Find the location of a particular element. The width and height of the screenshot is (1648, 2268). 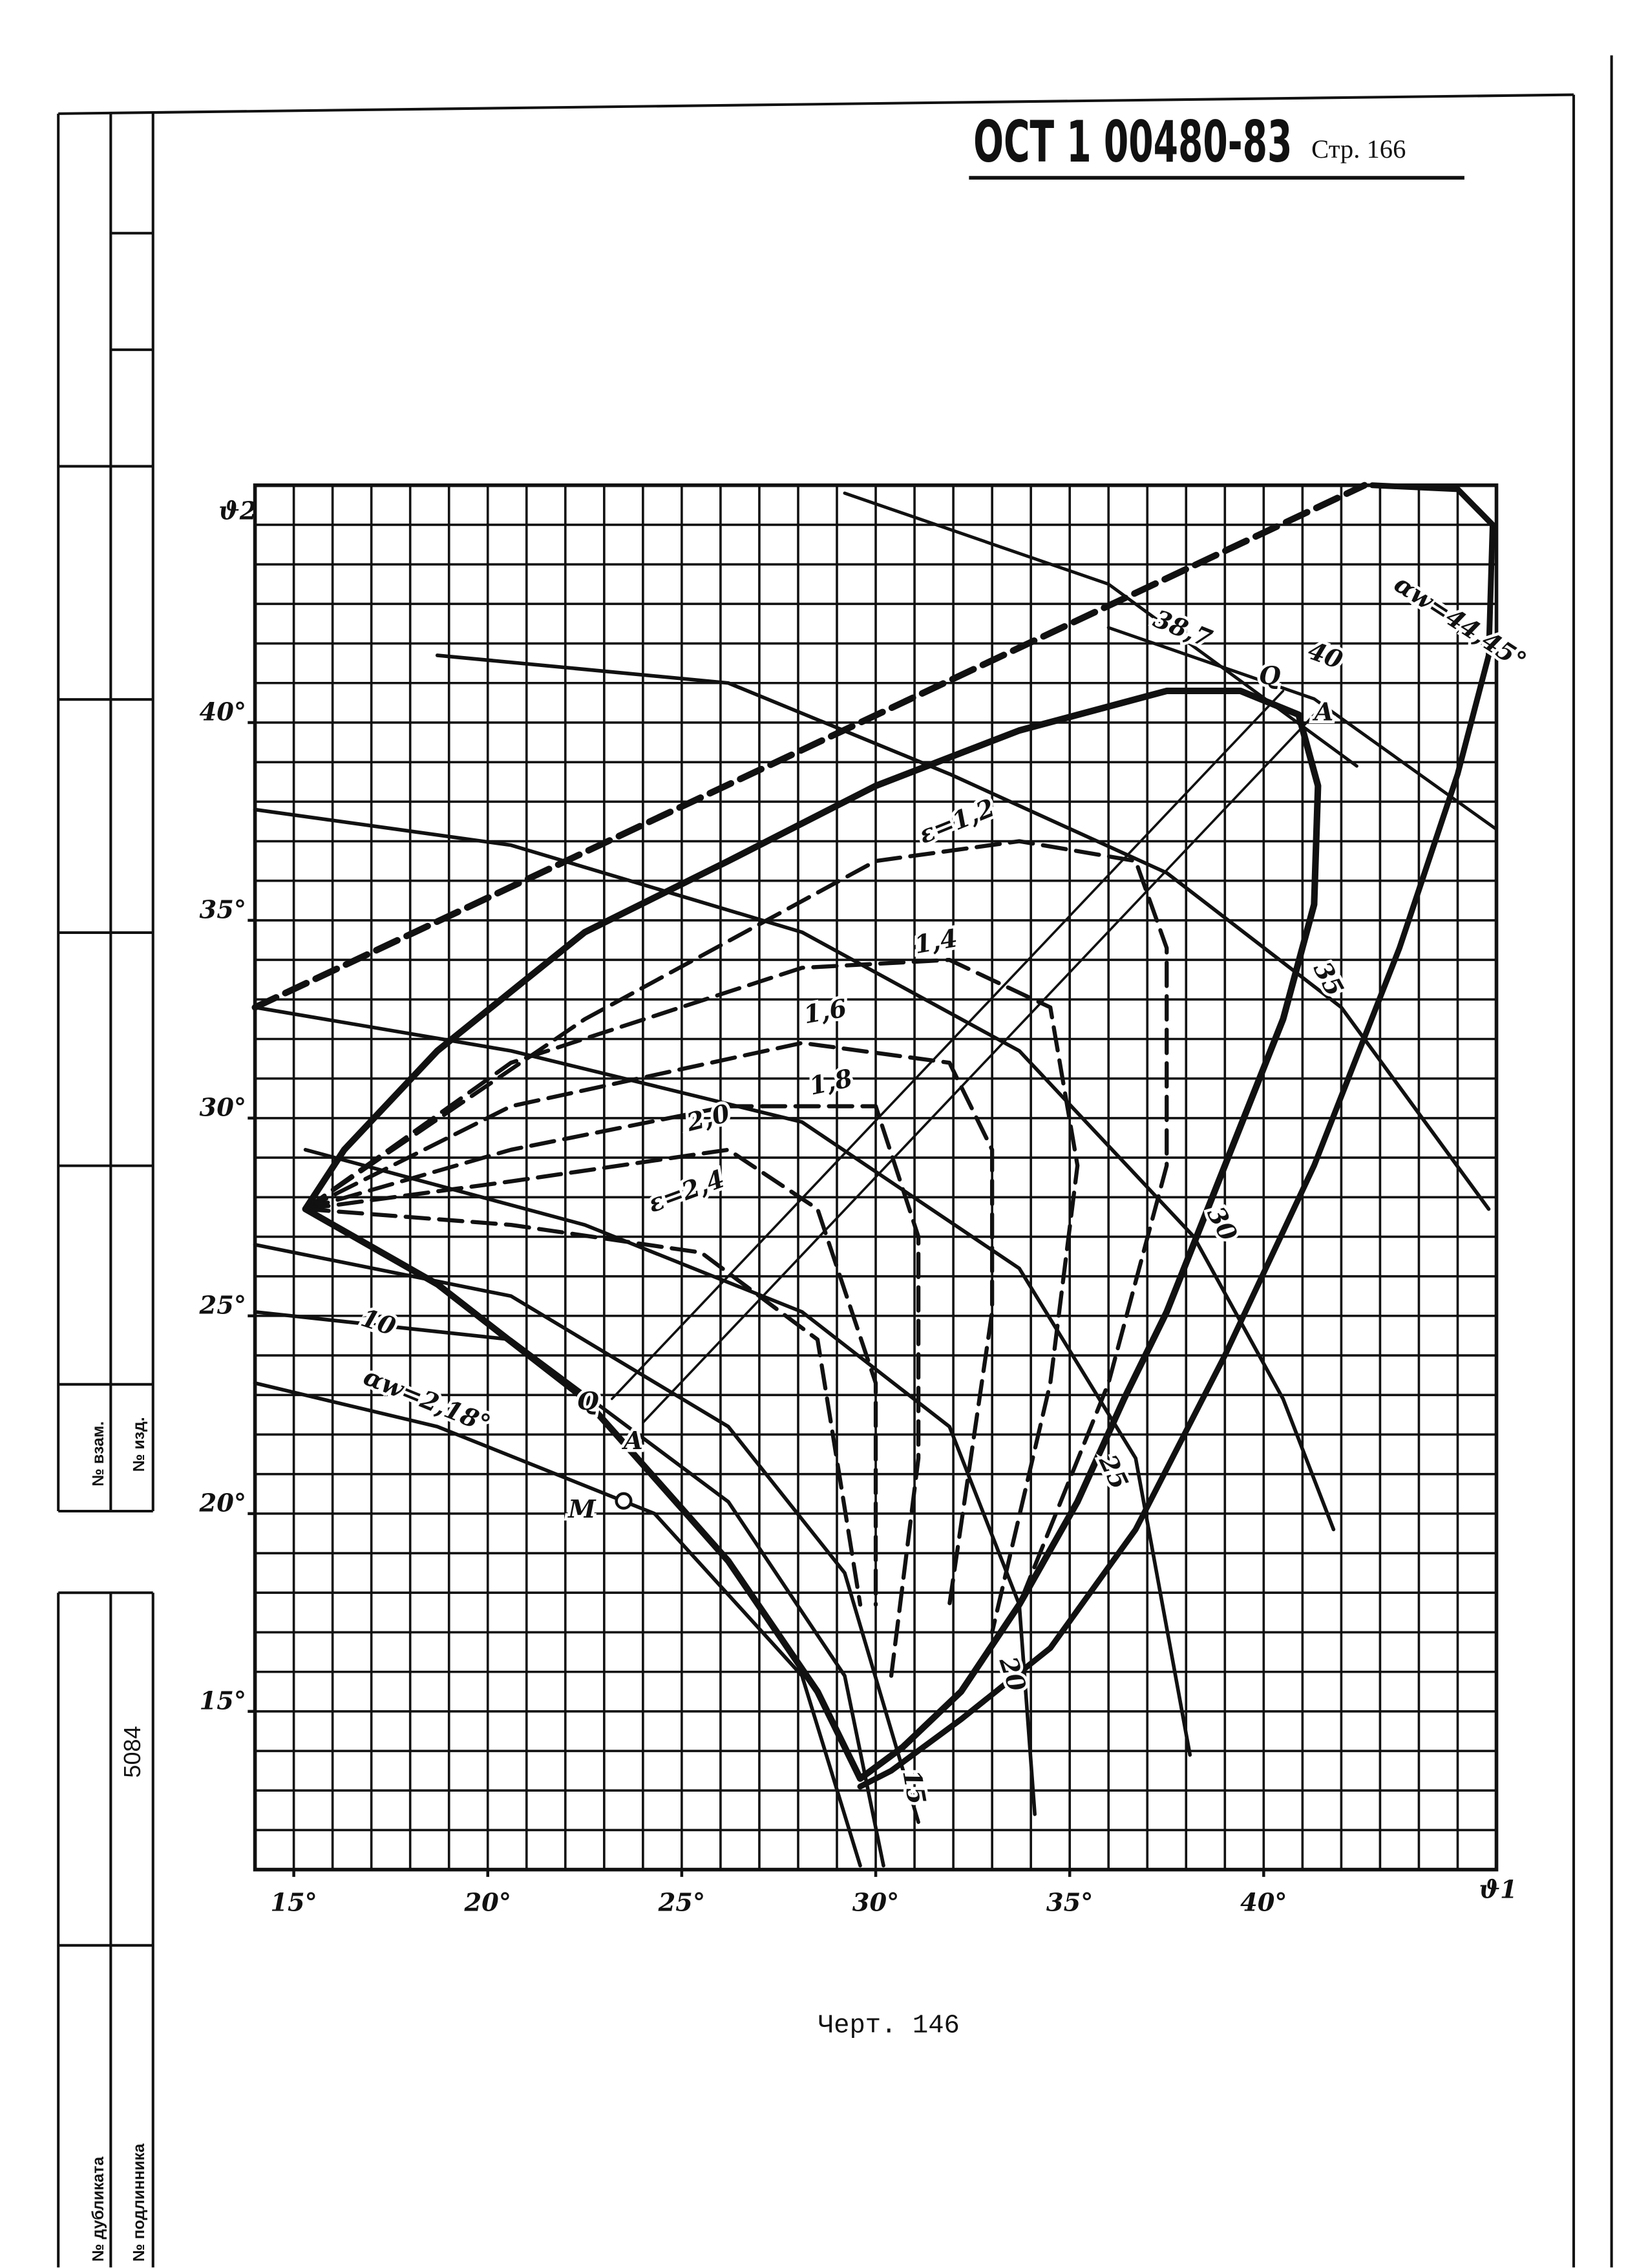

y-tick-label: 15° is located at coordinates (223, 1700).